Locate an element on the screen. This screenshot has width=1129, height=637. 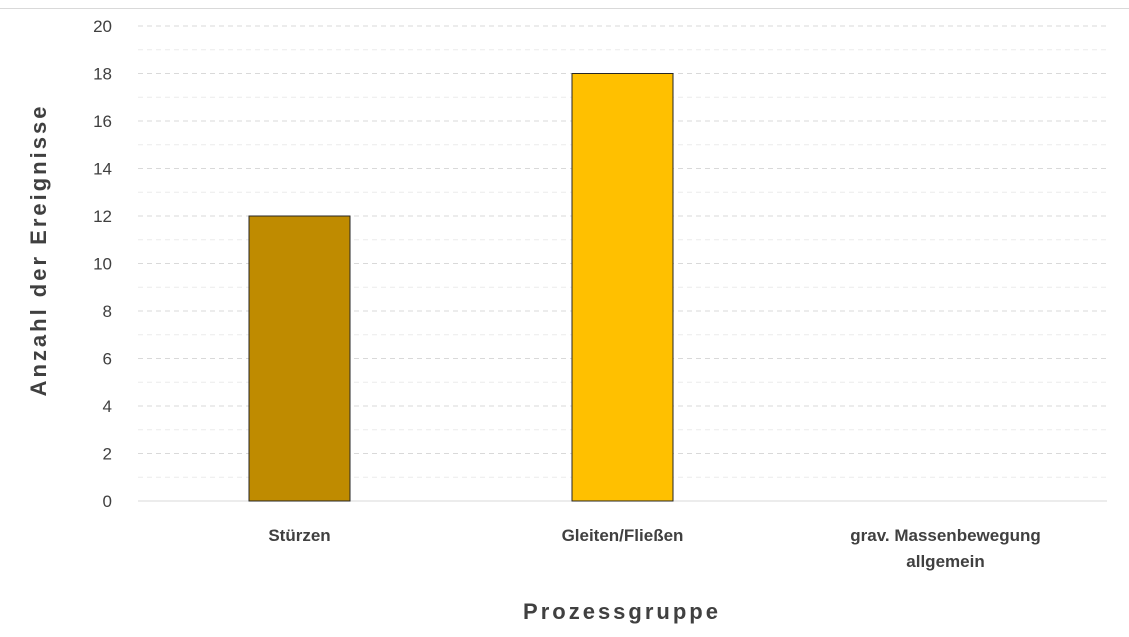
y-tick-labels: 0 2 4 6 8 10 12 14 16 18 20 is located at coordinates (102, 264).